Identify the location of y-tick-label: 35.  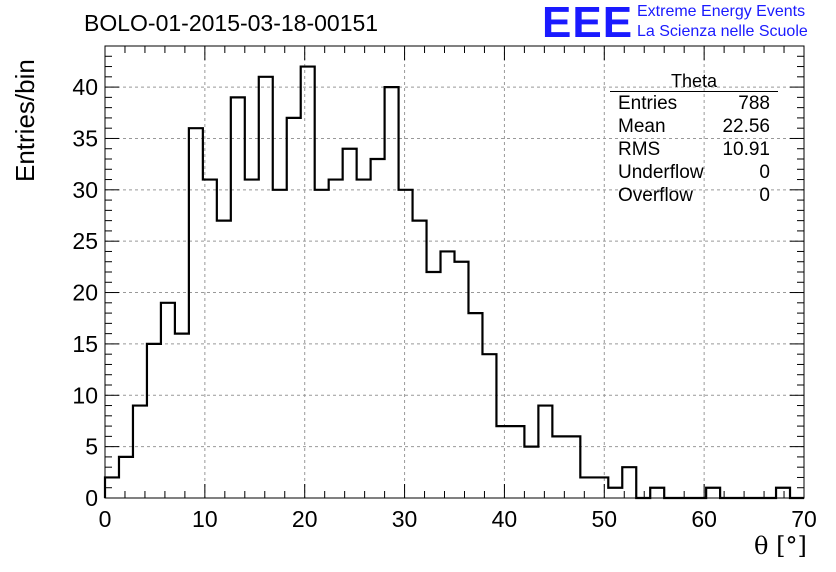
(85, 138).